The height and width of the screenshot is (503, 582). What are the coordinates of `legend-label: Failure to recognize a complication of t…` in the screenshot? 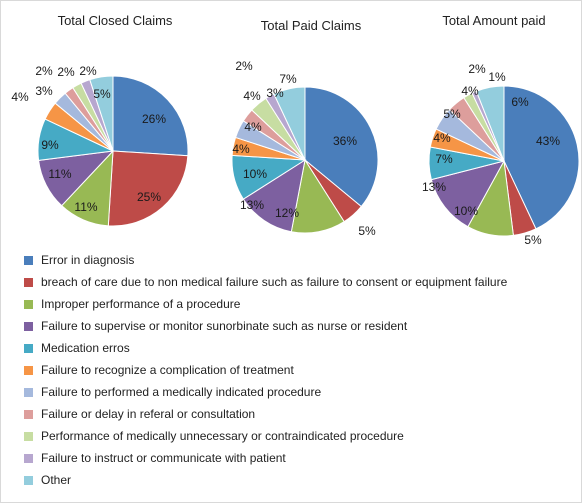 It's located at (167, 370).